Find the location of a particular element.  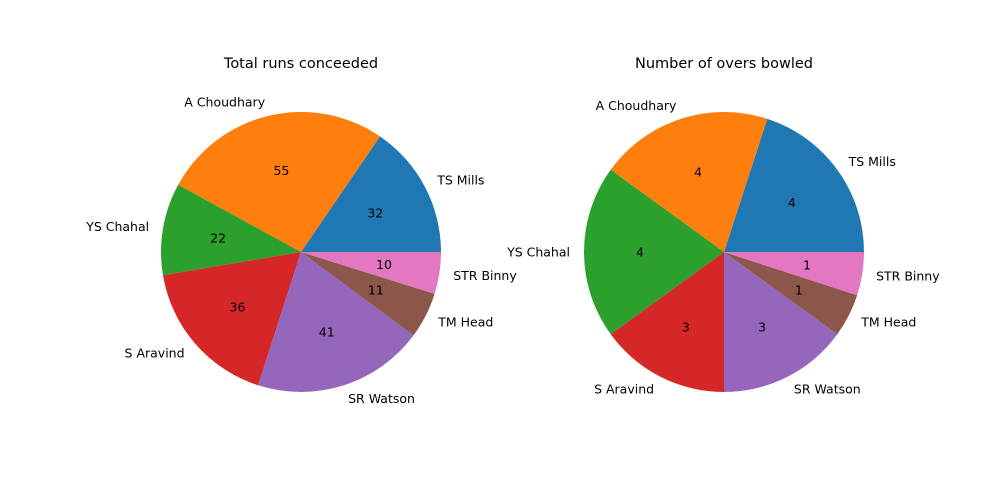

slice-value-label: 36 is located at coordinates (238, 306).